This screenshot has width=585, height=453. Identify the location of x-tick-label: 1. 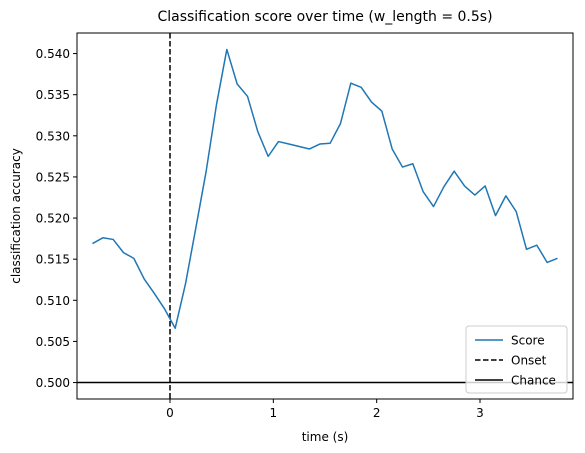
(274, 413).